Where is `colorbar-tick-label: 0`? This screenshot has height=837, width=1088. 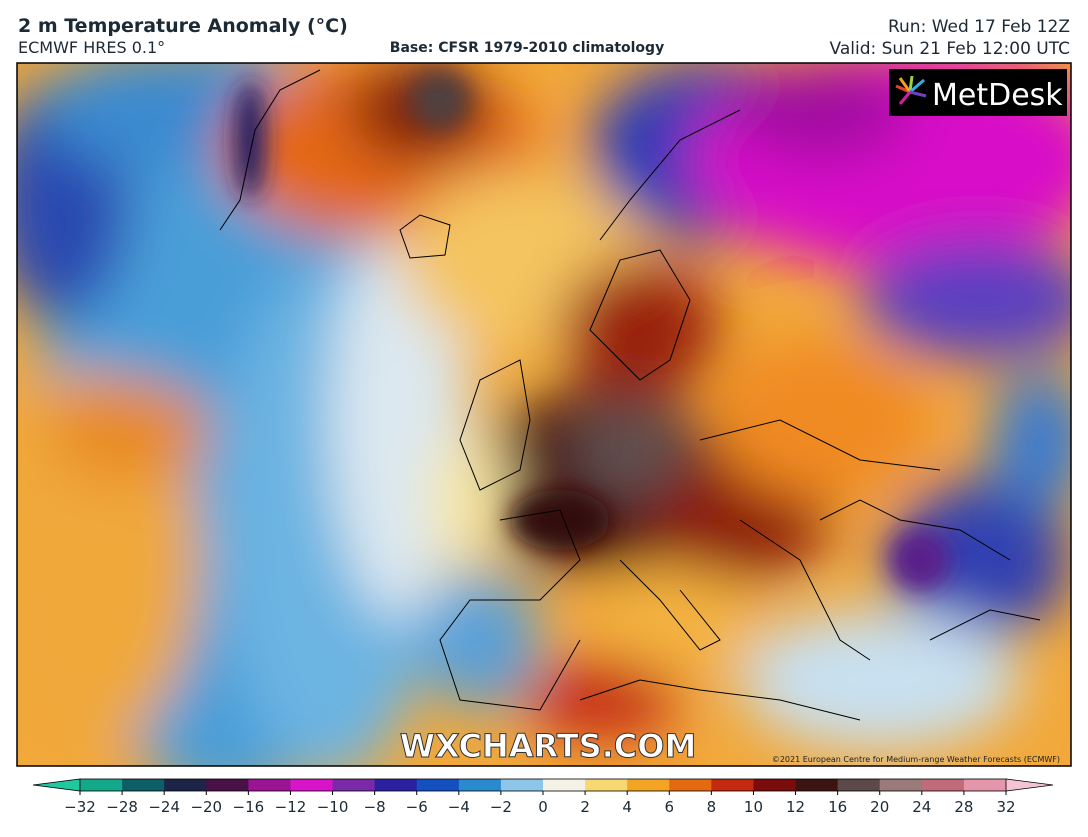 colorbar-tick-label: 0 is located at coordinates (543, 807).